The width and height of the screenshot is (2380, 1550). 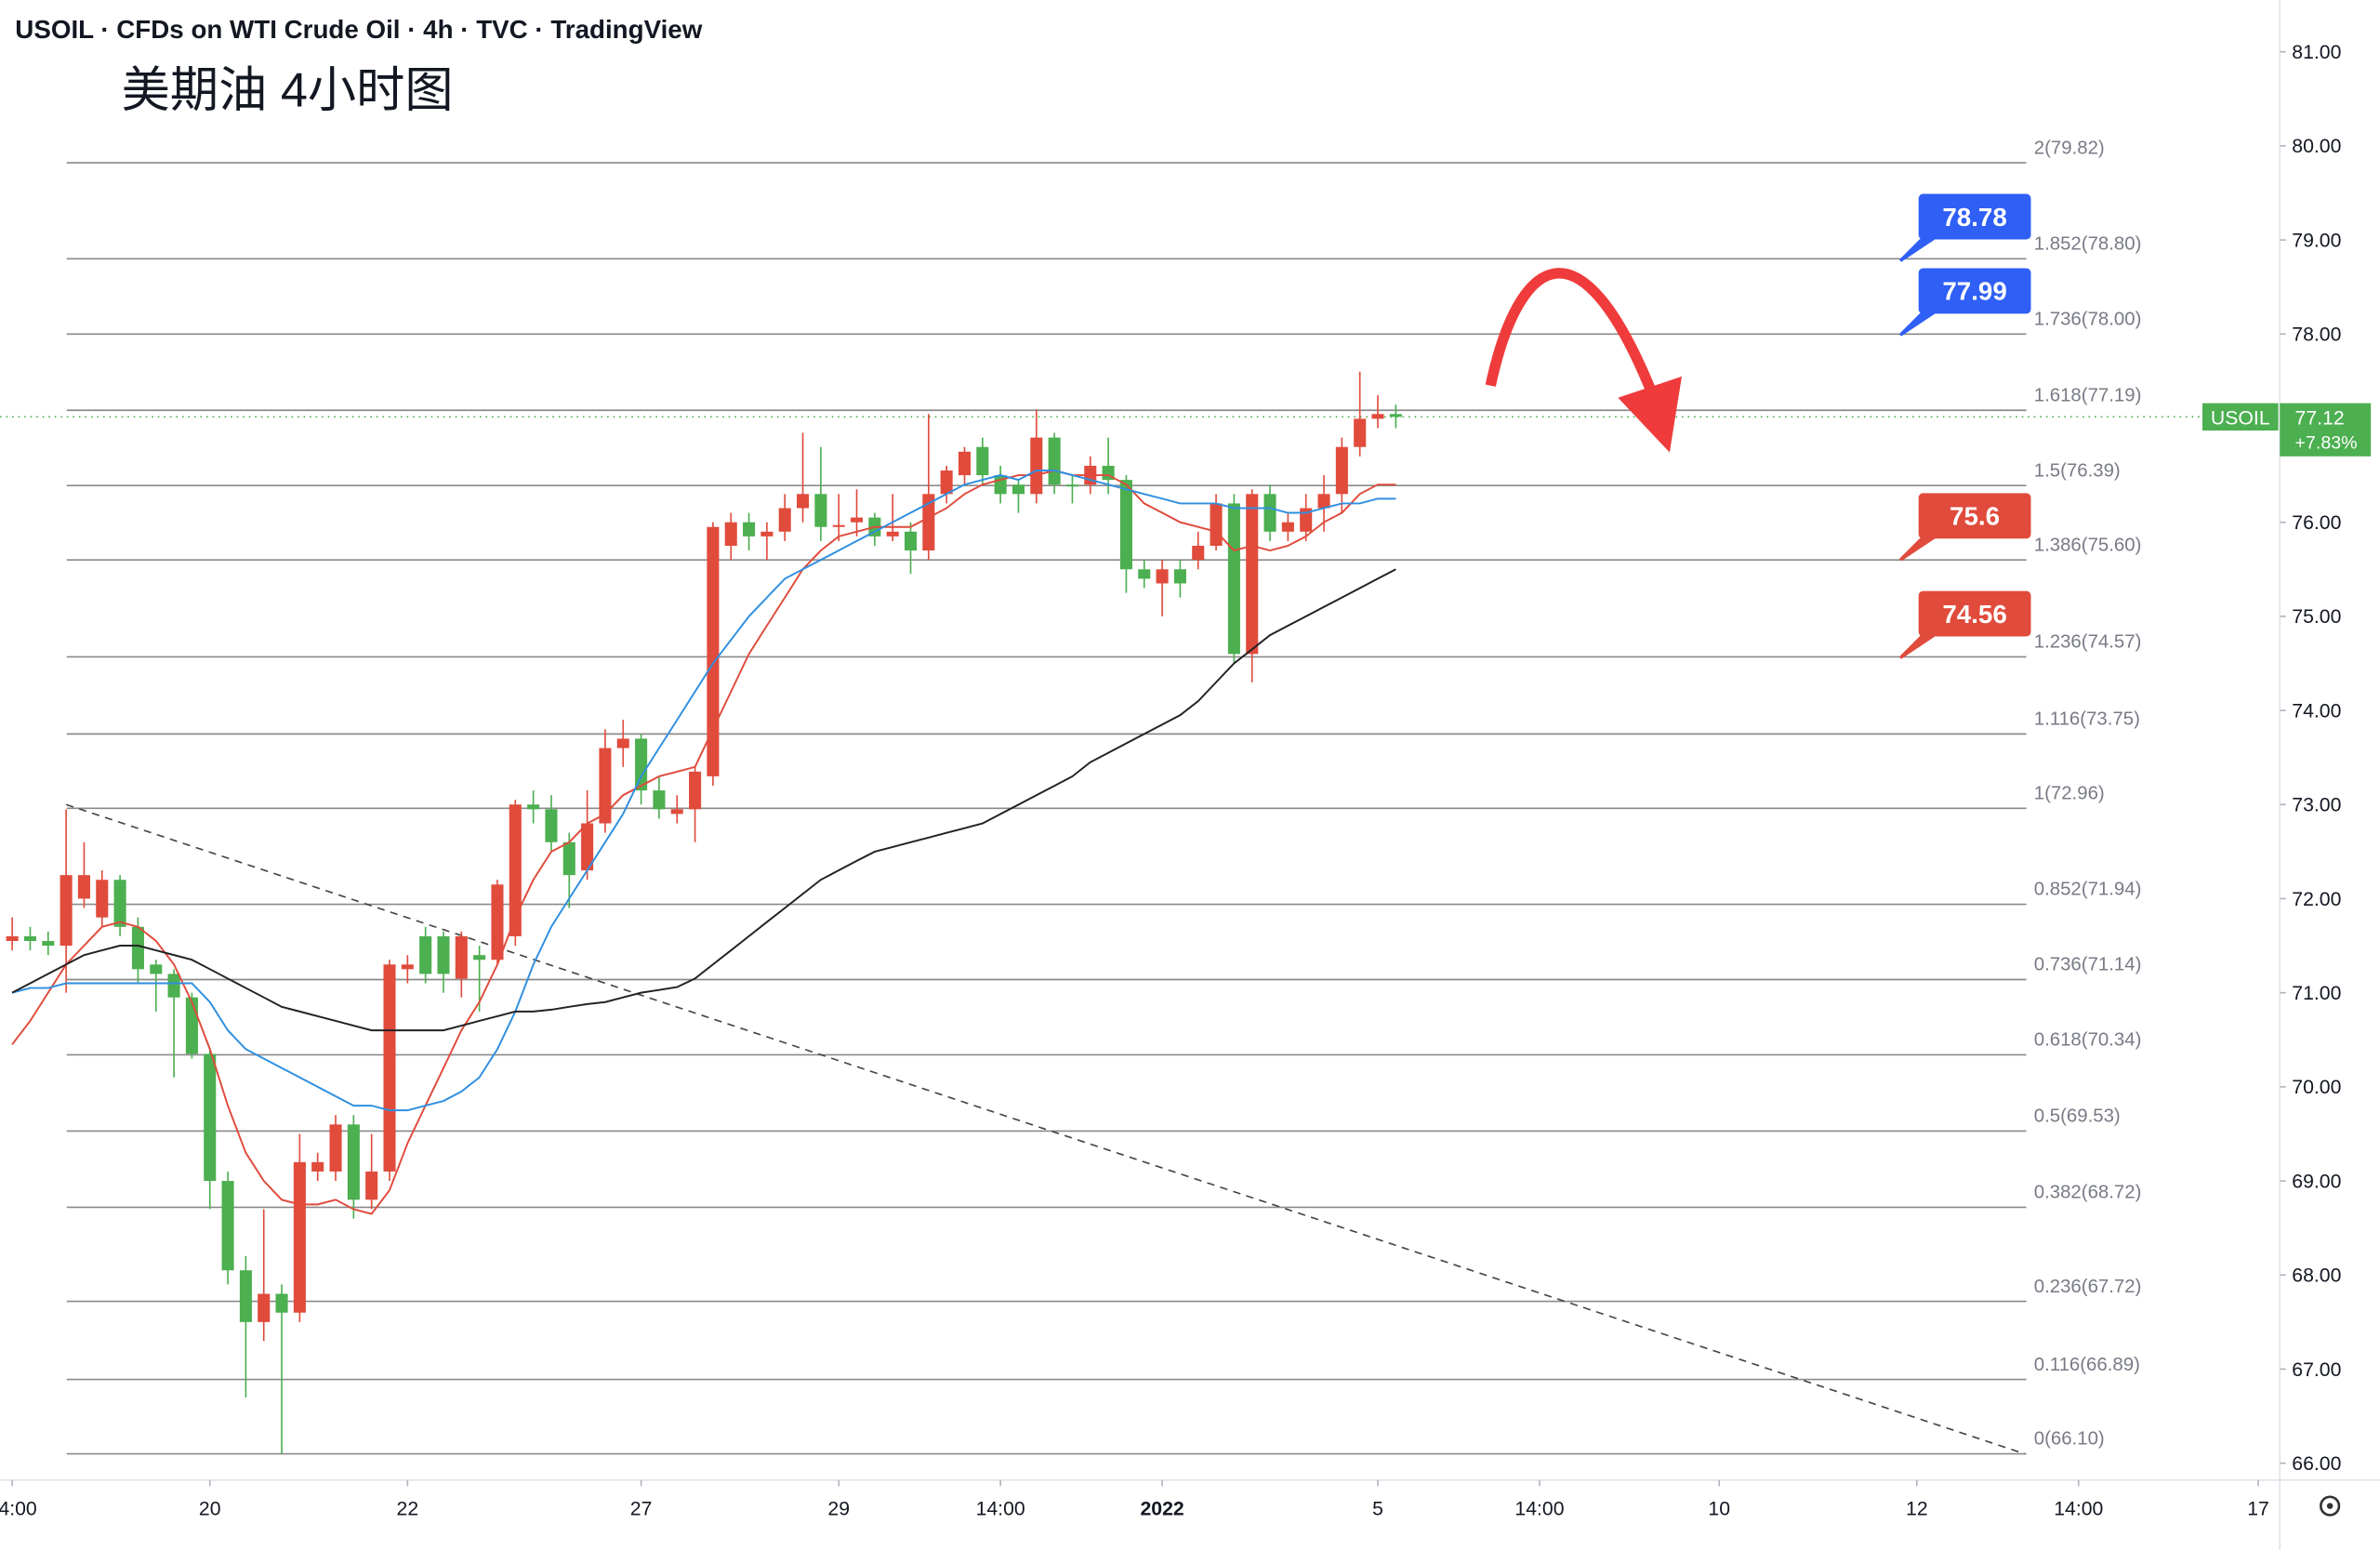 I want to click on callout-label: 78.78, so click(x=1974, y=217).